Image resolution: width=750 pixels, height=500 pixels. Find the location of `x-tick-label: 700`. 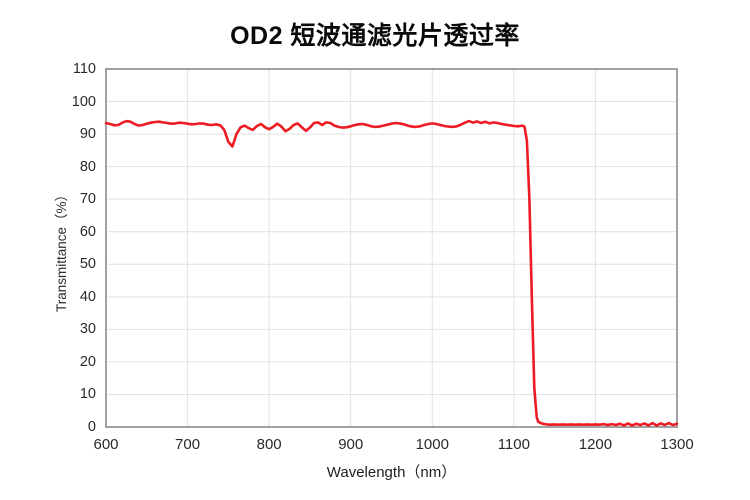

x-tick-label: 700 is located at coordinates (188, 444).